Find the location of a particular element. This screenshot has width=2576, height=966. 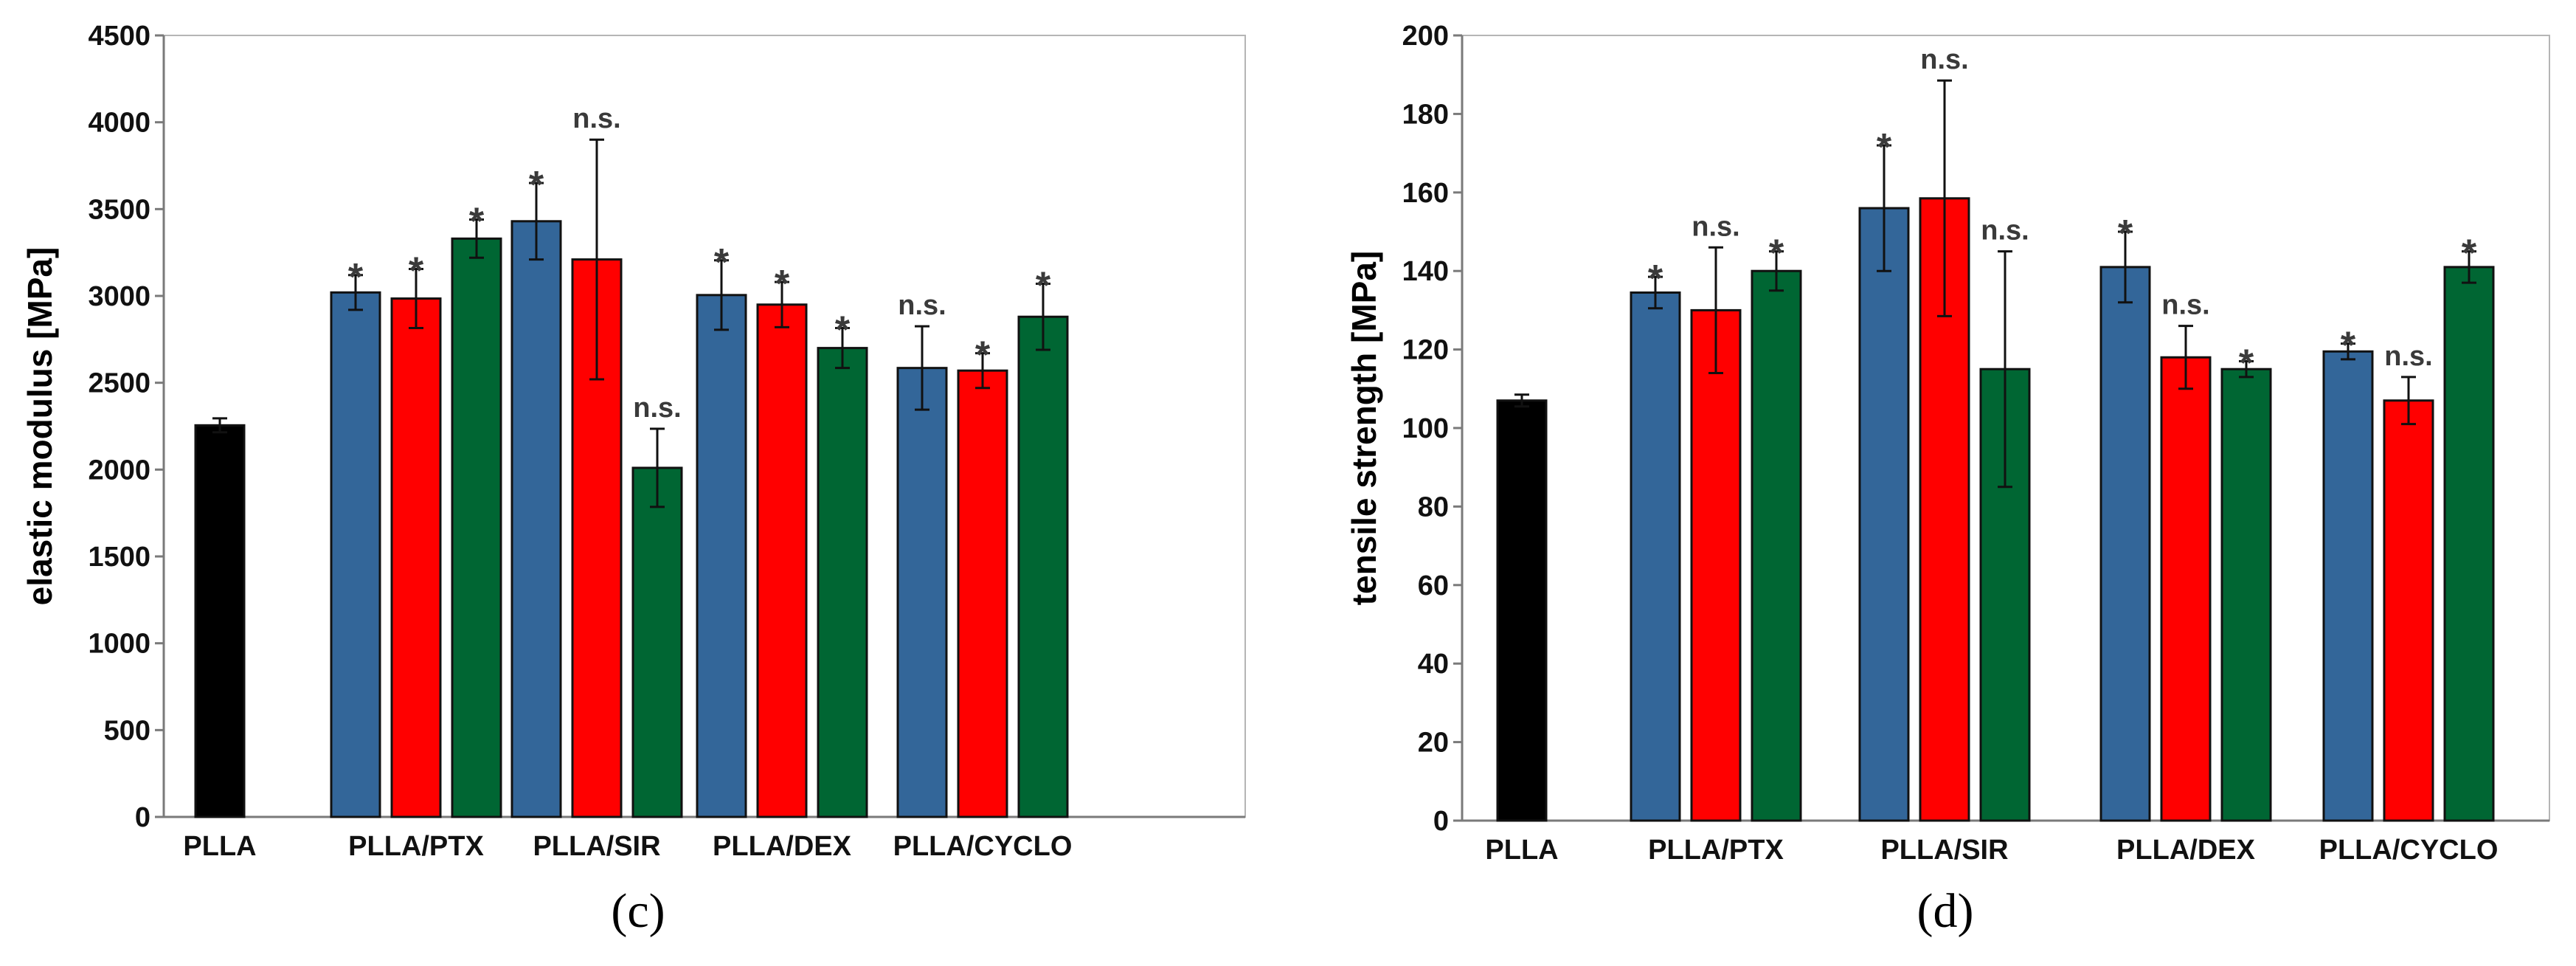

y-tick-label: 80 is located at coordinates (1434, 506).